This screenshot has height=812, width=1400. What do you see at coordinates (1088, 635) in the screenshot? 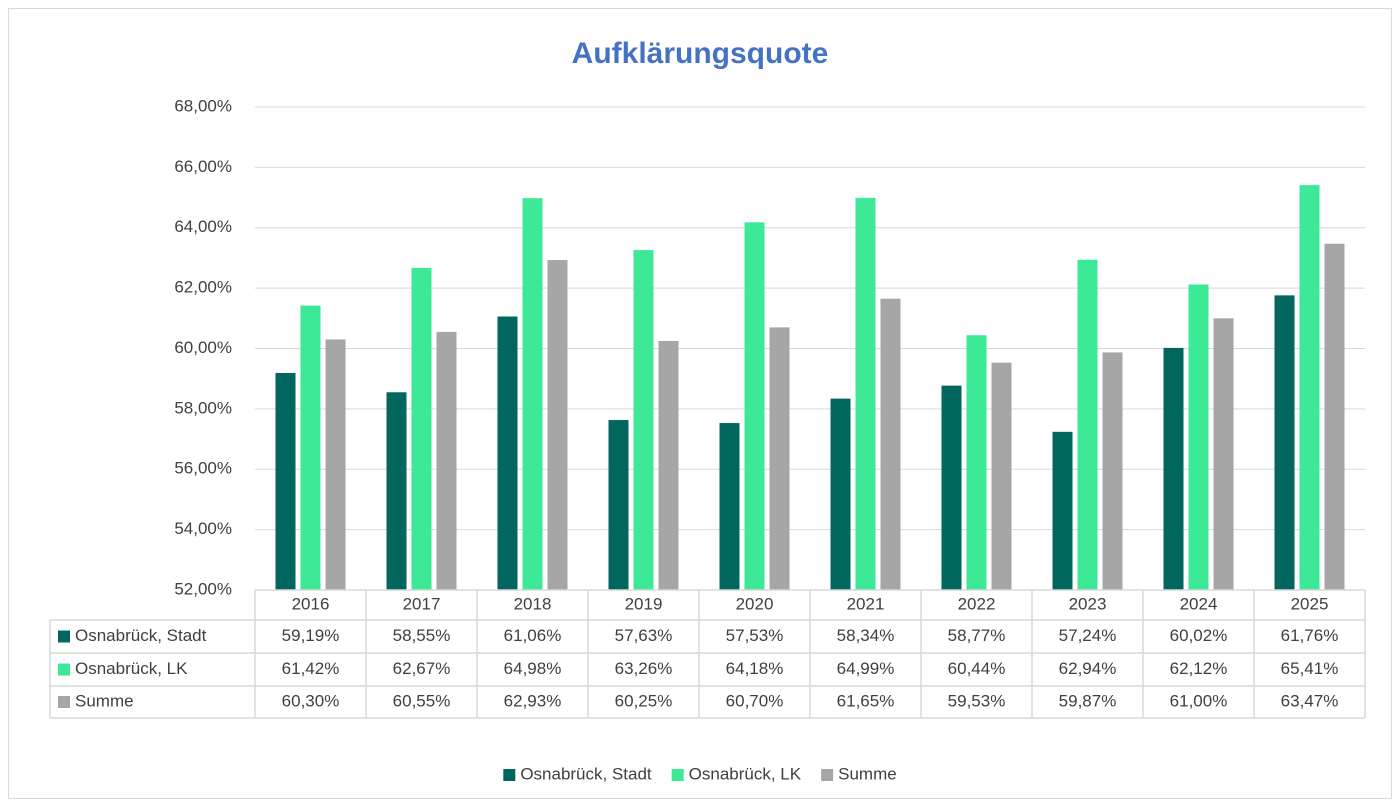
I see `data-label: 57,24%` at bounding box center [1088, 635].